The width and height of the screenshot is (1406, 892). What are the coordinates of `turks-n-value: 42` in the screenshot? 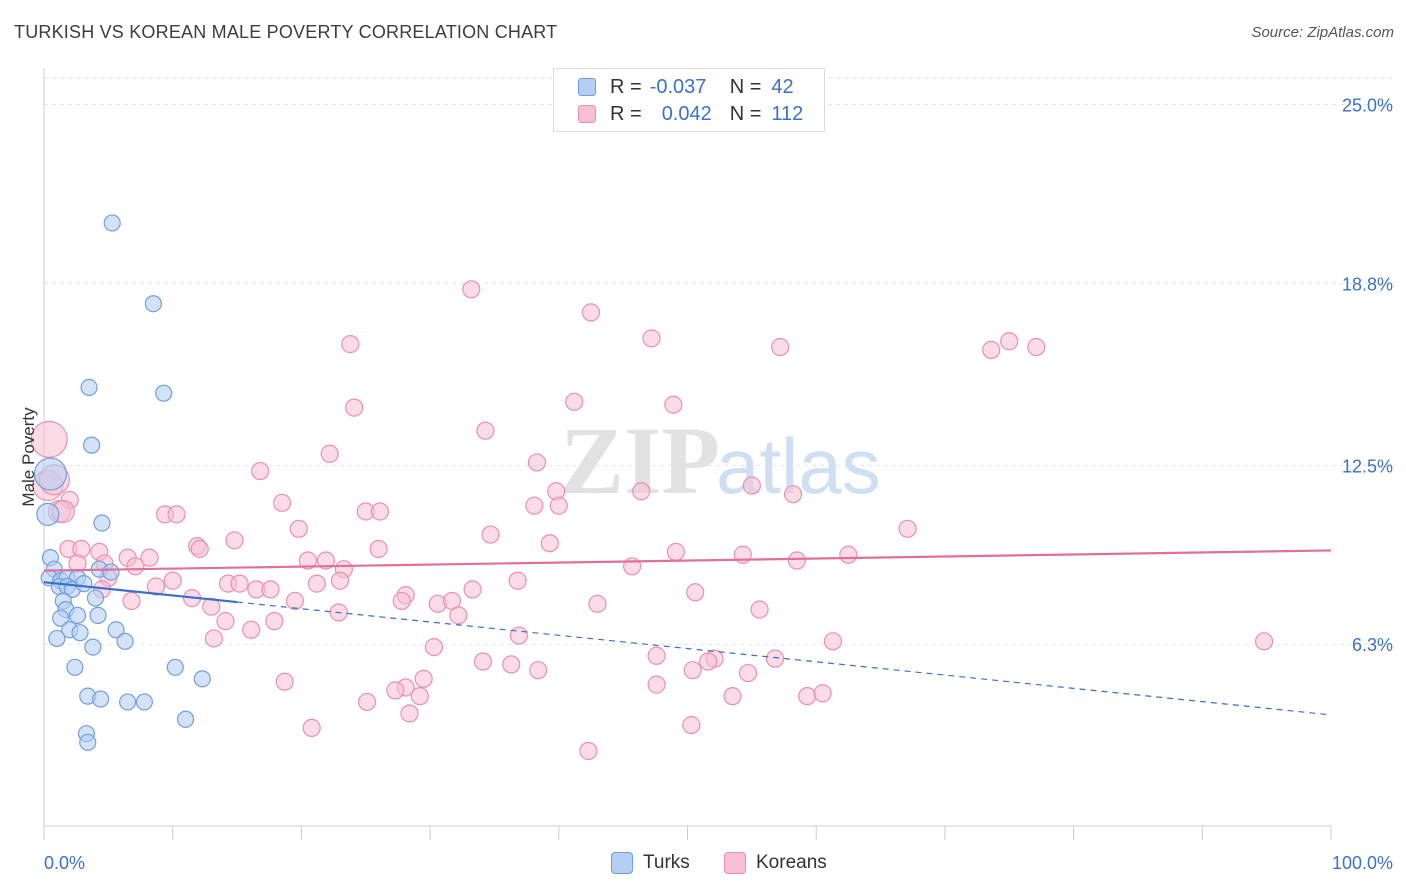 It's located at (782, 86).